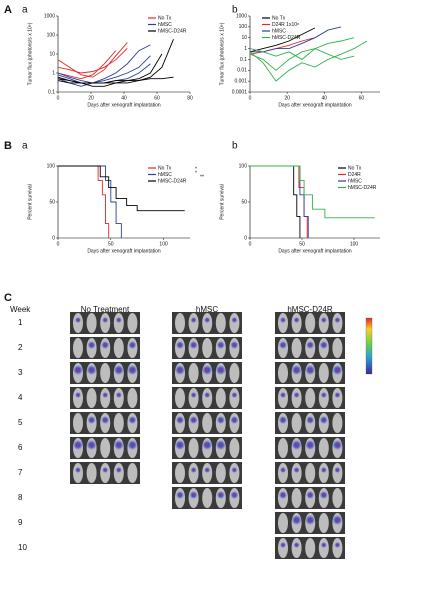 This screenshot has width=421, height=604. What do you see at coordinates (52, 54) in the screenshot?
I see `y-tick-label: 10` at bounding box center [52, 54].